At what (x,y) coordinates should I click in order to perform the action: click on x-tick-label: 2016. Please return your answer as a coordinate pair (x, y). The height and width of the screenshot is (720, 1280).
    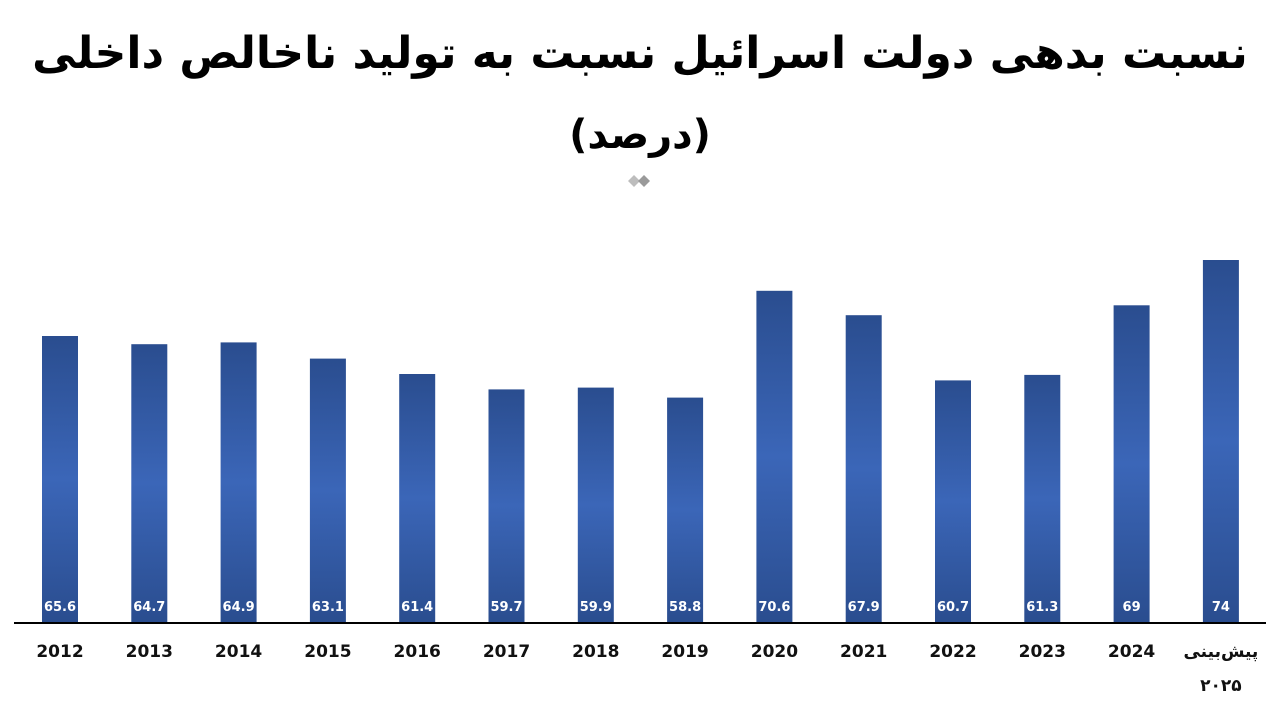
    Looking at the image, I should click on (417, 652).